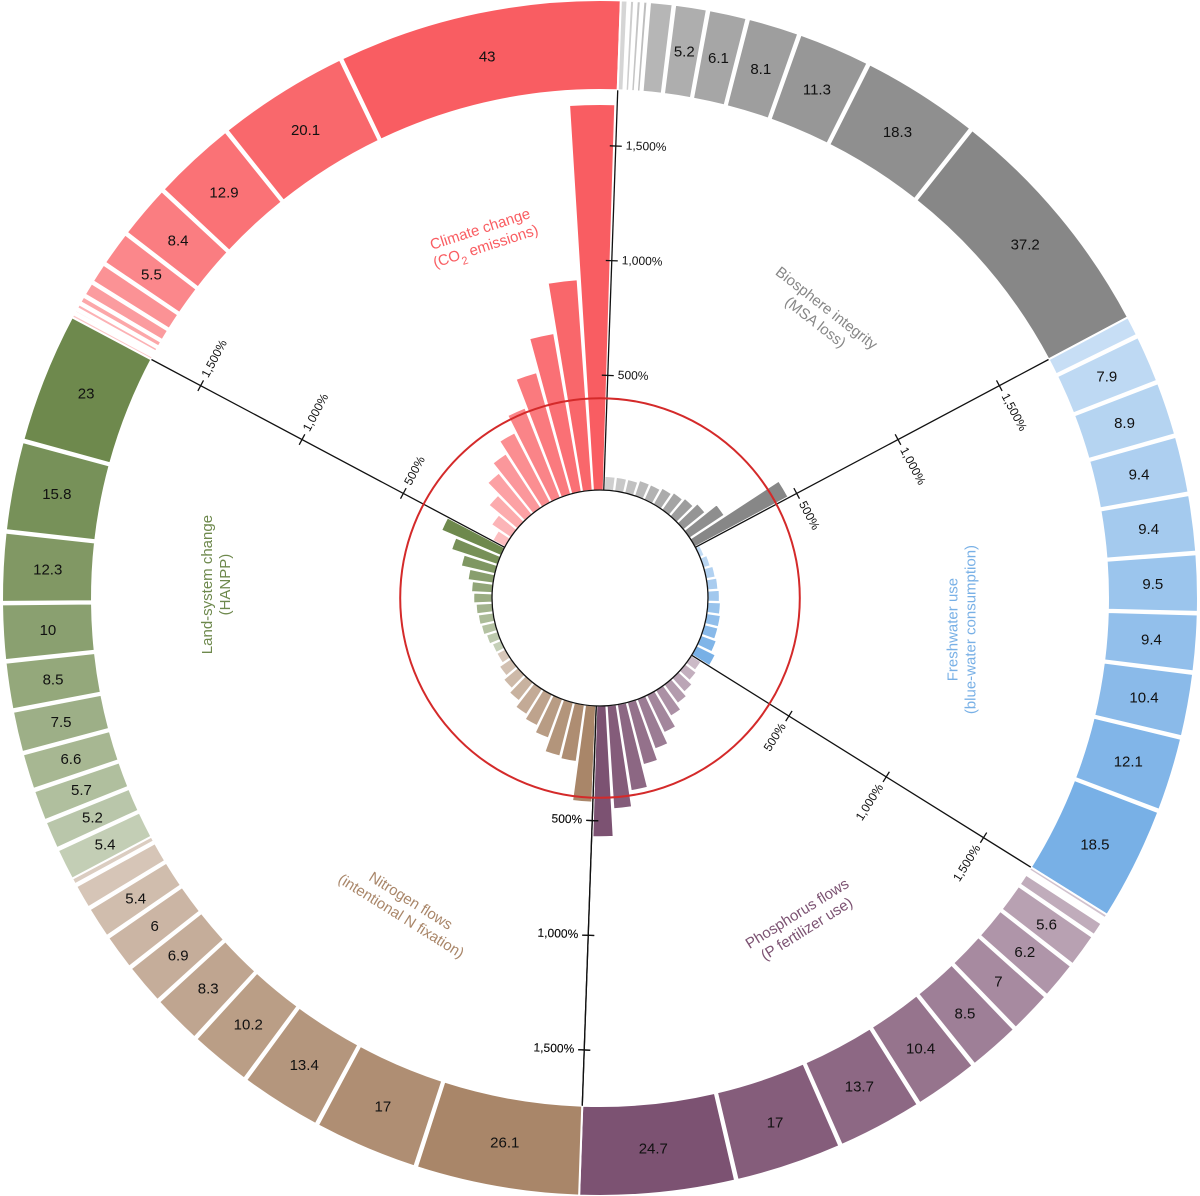  What do you see at coordinates (135, 898) in the screenshot?
I see `ring-label-nitrogen-7: 5.4` at bounding box center [135, 898].